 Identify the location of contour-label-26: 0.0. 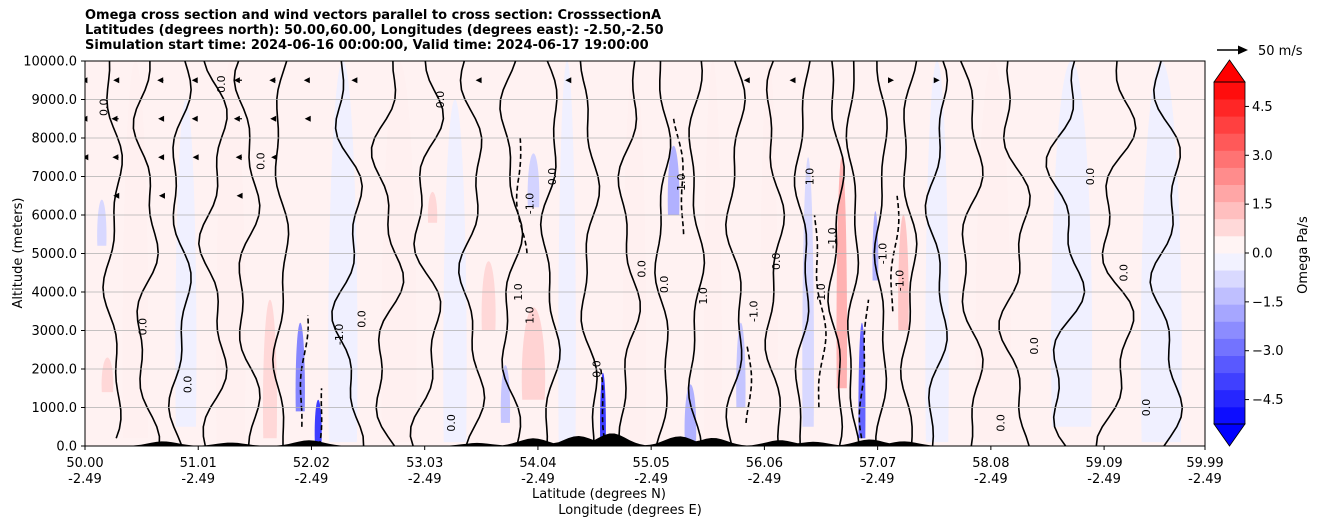
(1034, 346).